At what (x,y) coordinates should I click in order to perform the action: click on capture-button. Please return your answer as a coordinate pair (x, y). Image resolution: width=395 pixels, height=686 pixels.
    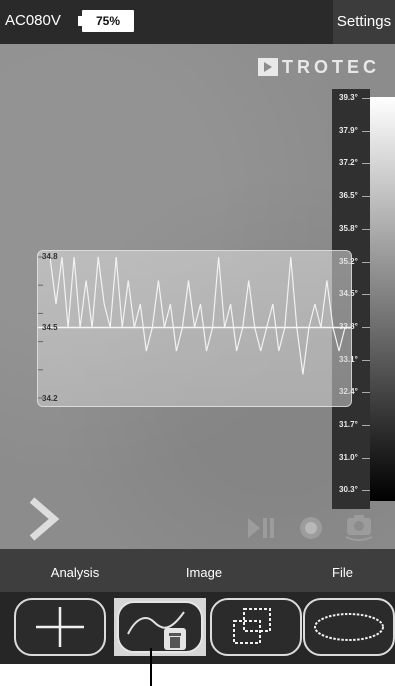
    Looking at the image, I should click on (359, 528).